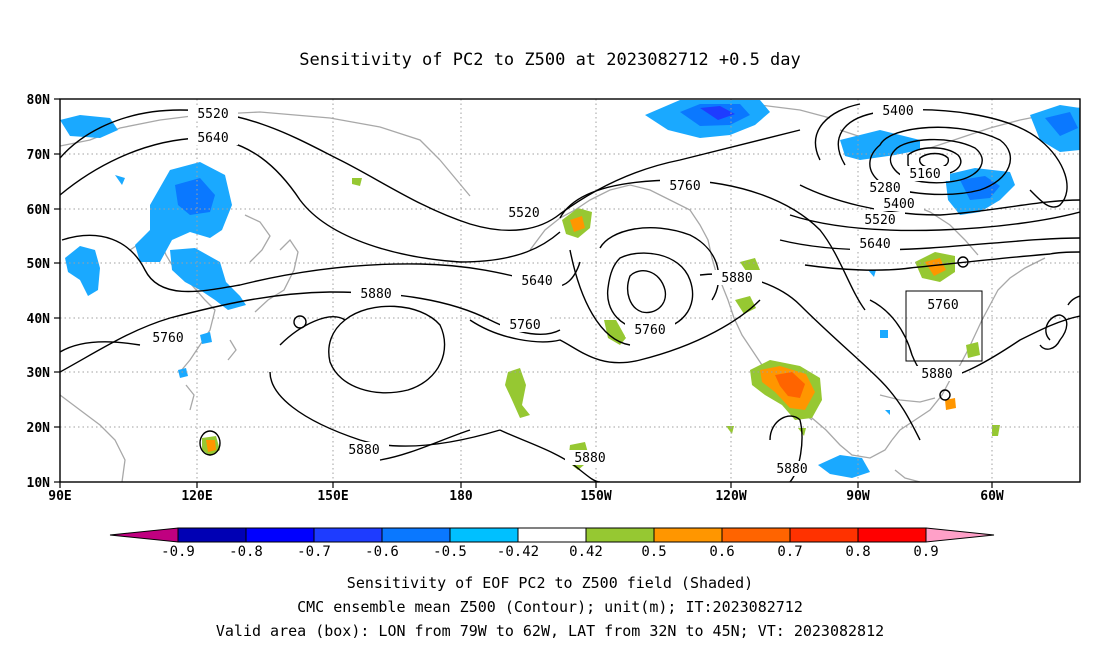  What do you see at coordinates (39, 210) in the screenshot?
I see `lat-tick-label: 60N` at bounding box center [39, 210].